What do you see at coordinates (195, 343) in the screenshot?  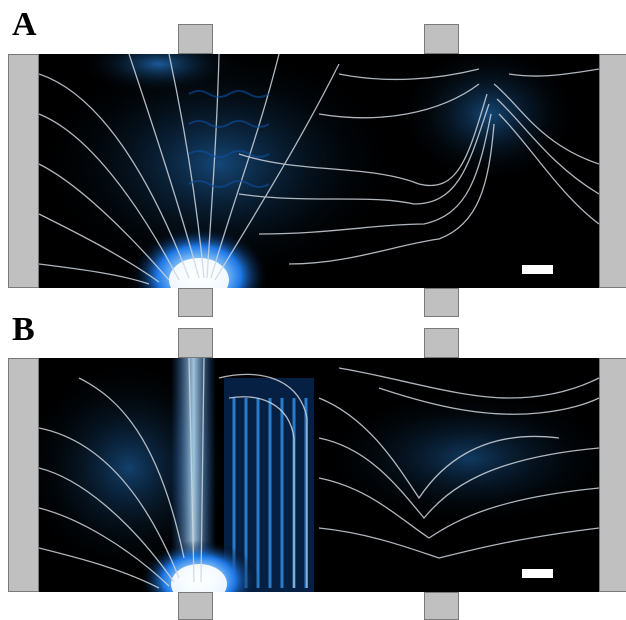 I see `top-electrode-stub-left-b` at bounding box center [195, 343].